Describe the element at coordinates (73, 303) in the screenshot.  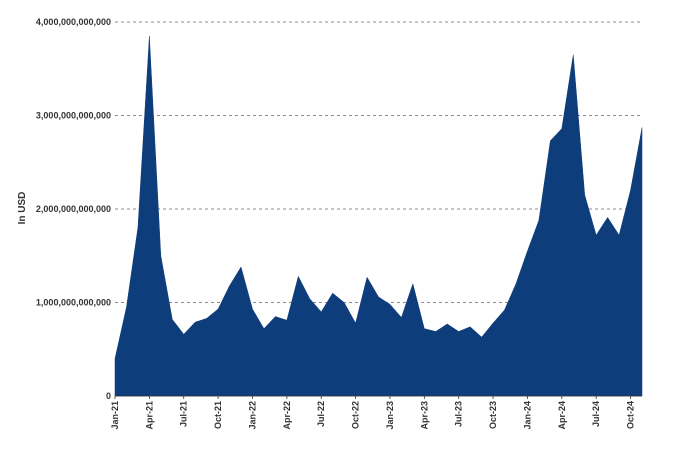
I see `y-tick-label: 1,000,000,000,000` at that location.